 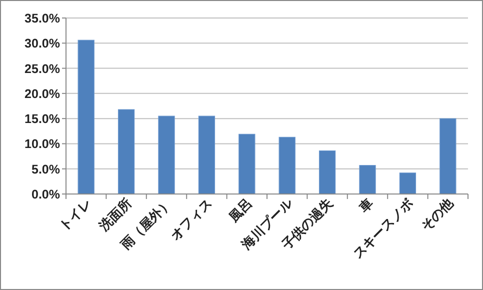 What do you see at coordinates (115, 215) in the screenshot?
I see `x-tick-label: 洗面所` at bounding box center [115, 215].